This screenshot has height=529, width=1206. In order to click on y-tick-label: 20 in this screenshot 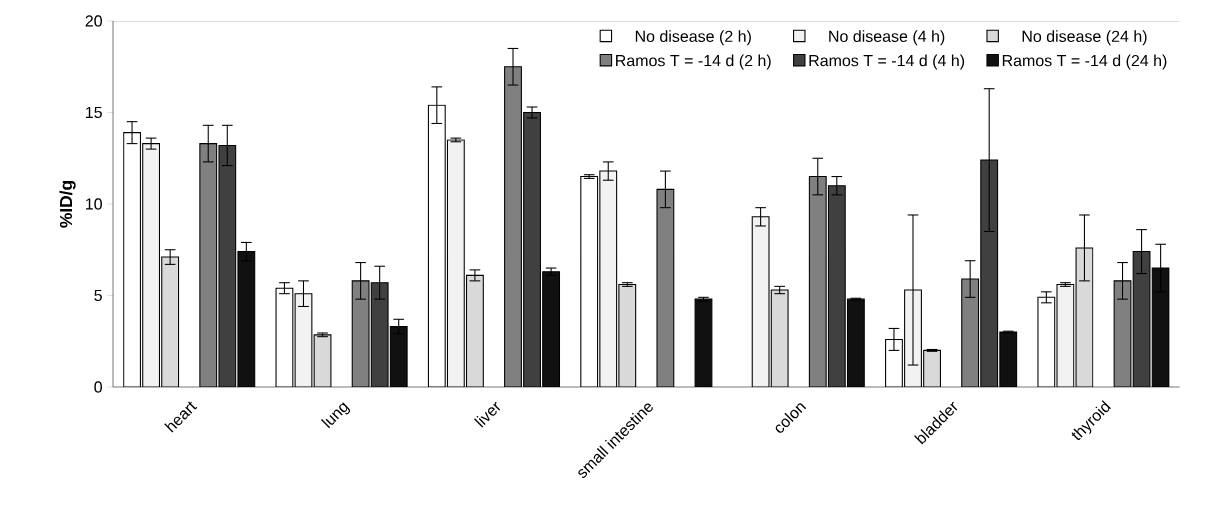, I will do `click(93, 21)`.